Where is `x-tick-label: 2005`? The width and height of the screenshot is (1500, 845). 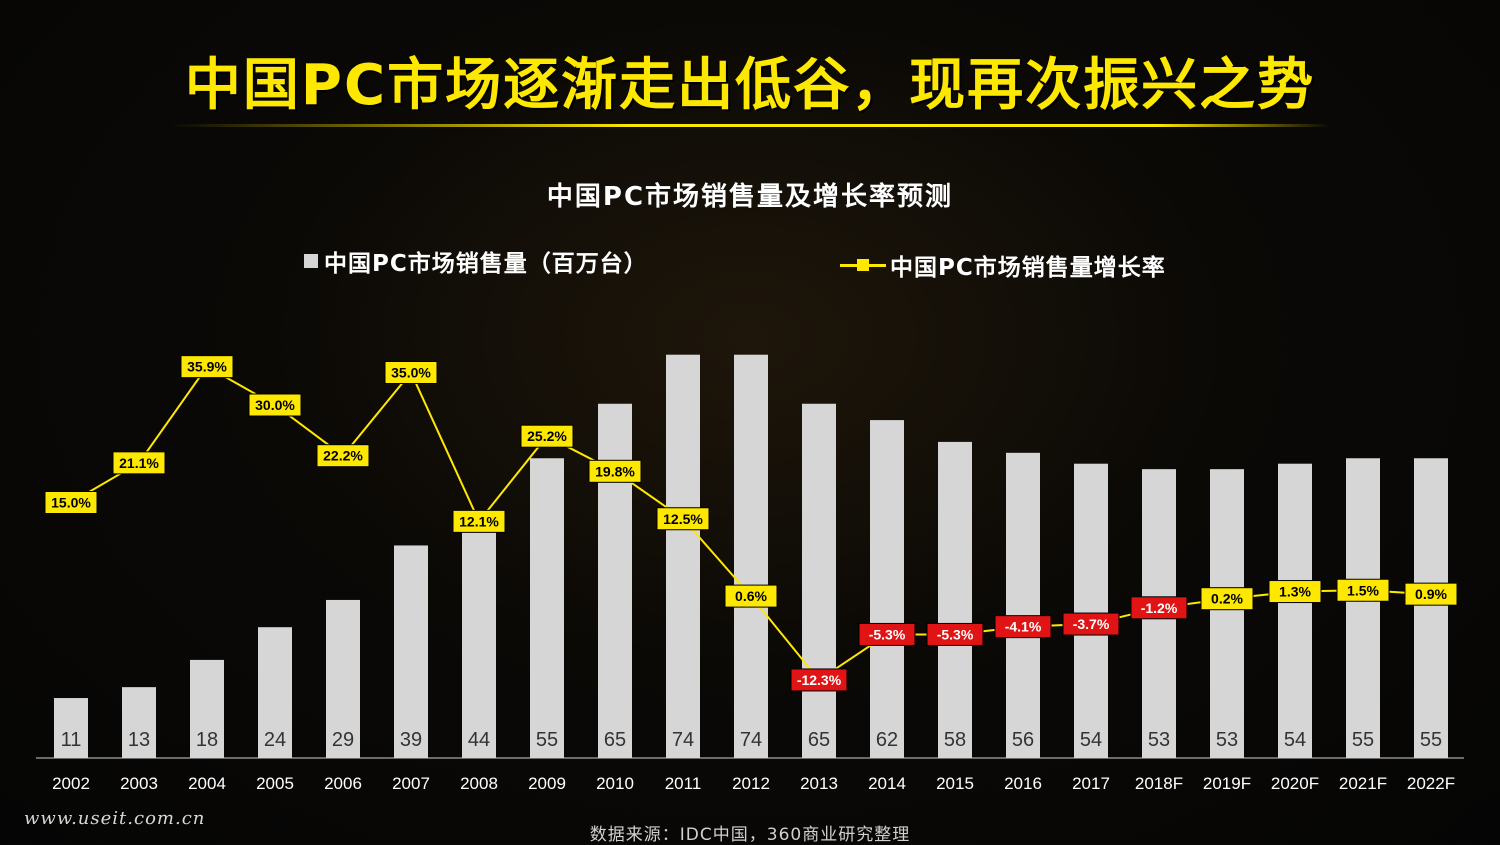
x-tick-label: 2005 is located at coordinates (275, 783).